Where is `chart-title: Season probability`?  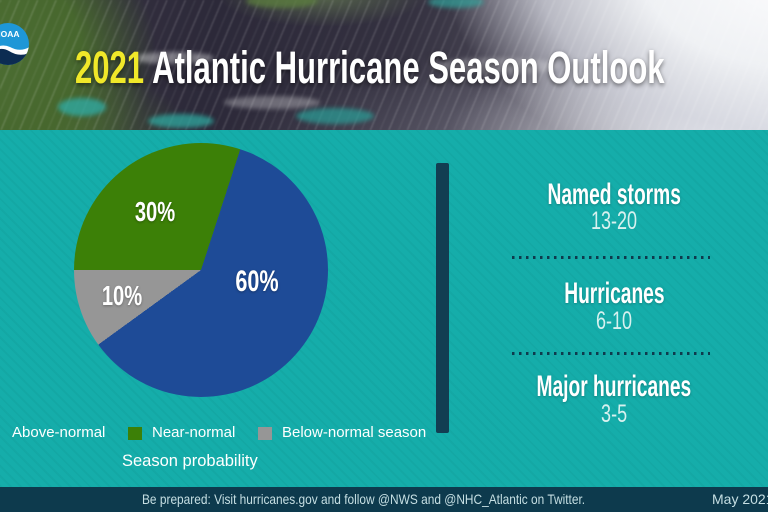
chart-title: Season probability is located at coordinates (190, 461).